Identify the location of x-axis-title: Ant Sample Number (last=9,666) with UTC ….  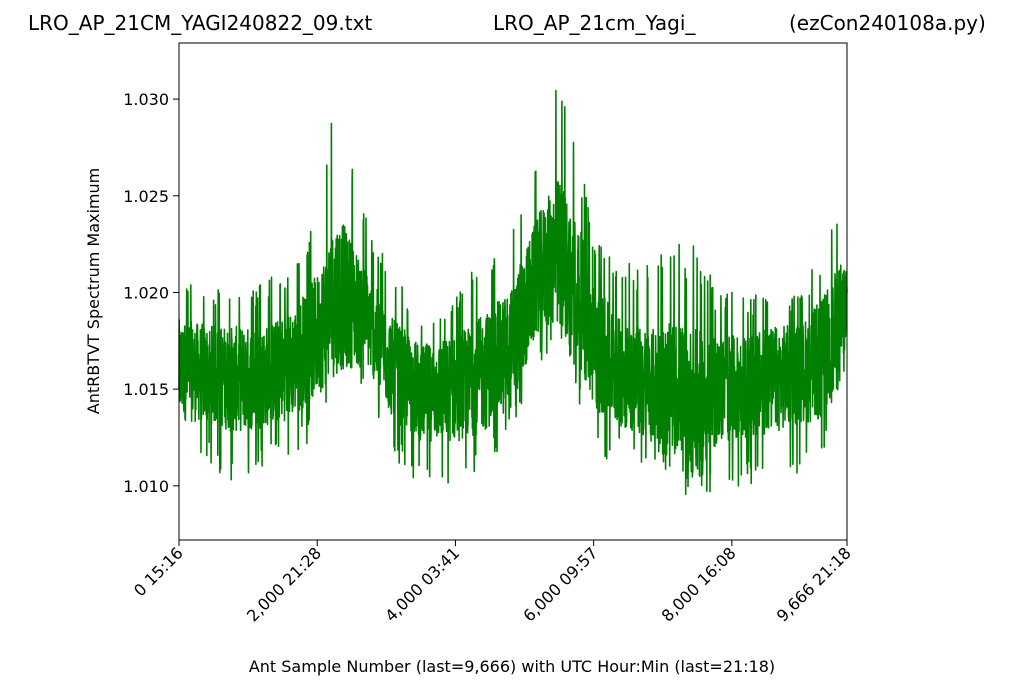
(512, 666).